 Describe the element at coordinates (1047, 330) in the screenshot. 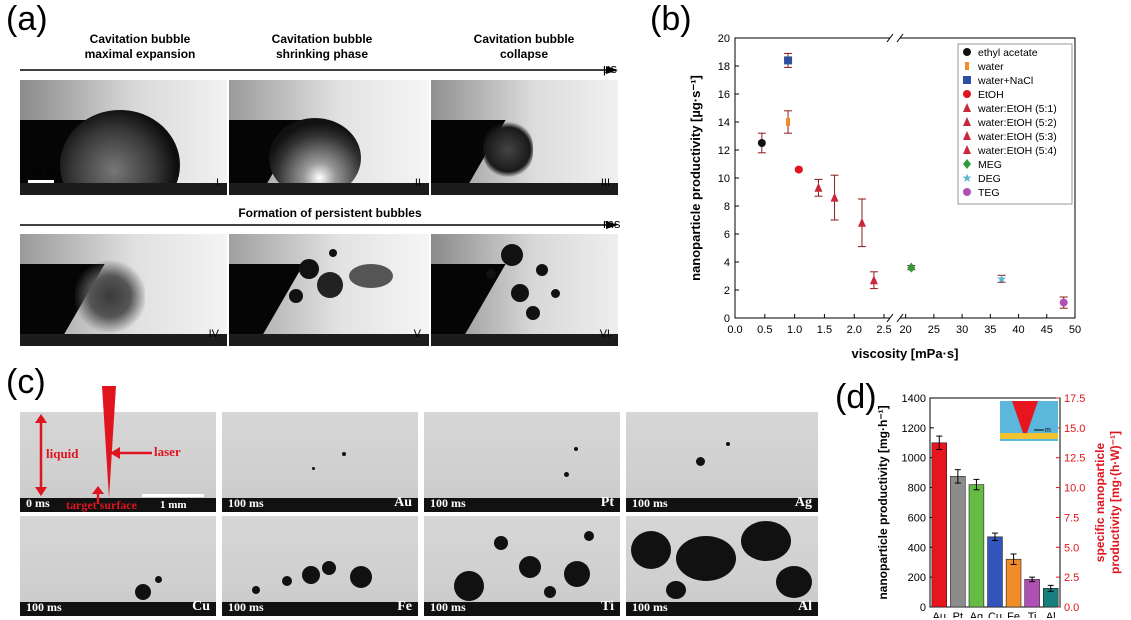

I see `x-tick-label: 45` at that location.